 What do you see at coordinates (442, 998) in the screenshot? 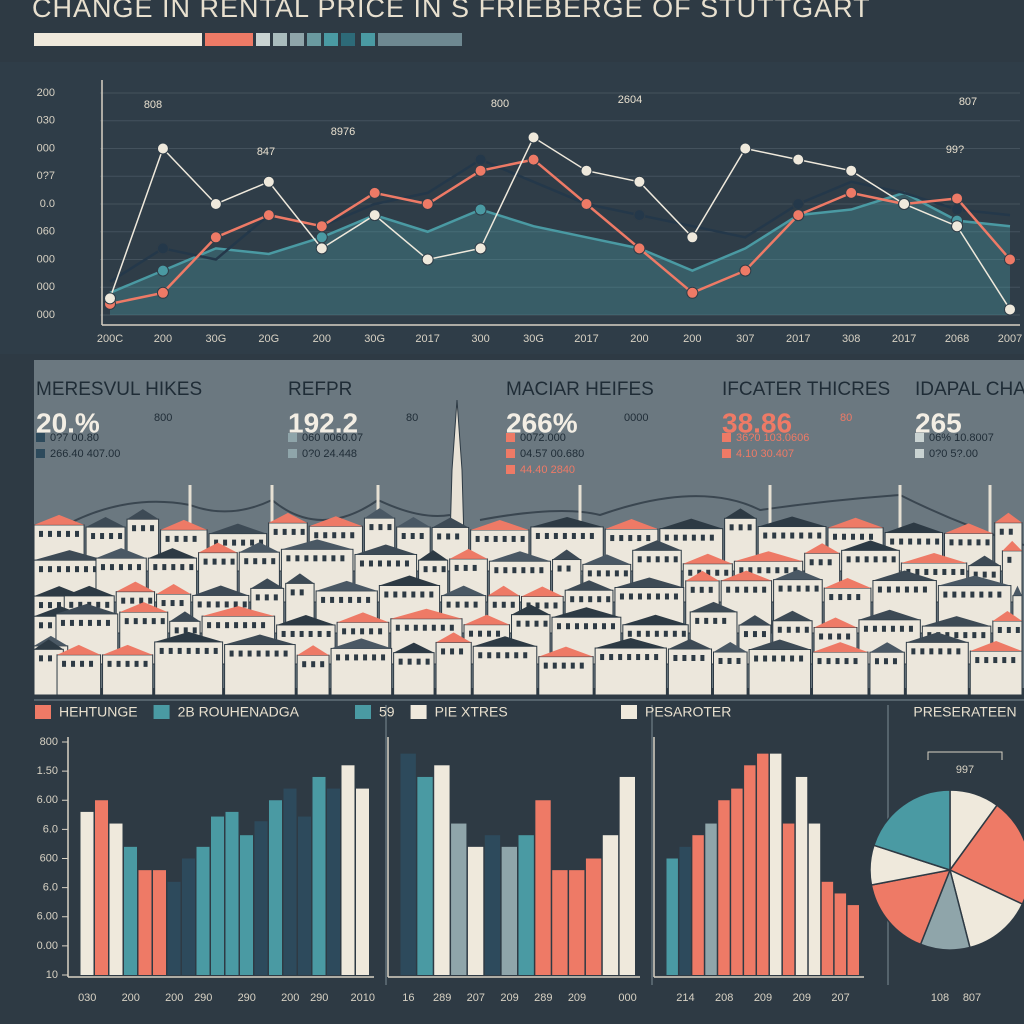
I see `x-tick-label: 289` at bounding box center [442, 998].